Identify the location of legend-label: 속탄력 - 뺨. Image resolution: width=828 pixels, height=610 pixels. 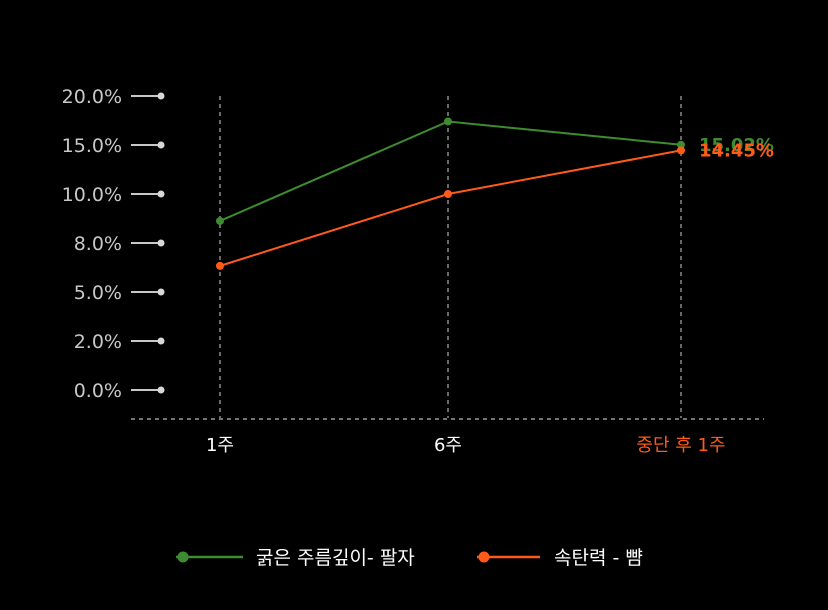
(598, 558).